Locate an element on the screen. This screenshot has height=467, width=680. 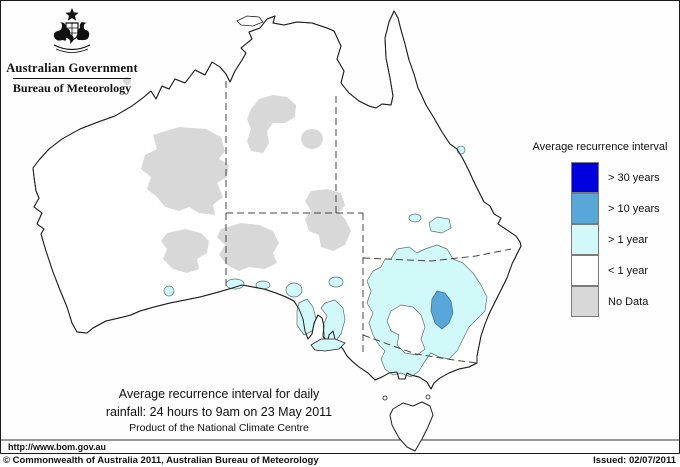
agency-title: Bureau of Meteorology is located at coordinates (72, 88).